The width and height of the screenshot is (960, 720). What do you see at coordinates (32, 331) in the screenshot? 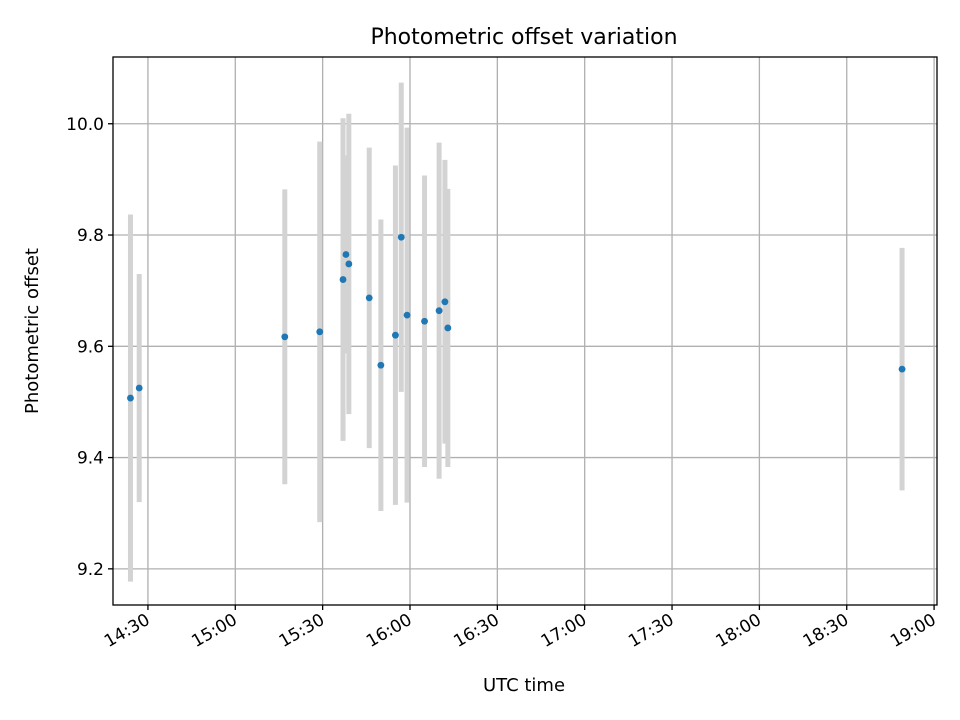
I see `y-axis-label: Photometric offset` at bounding box center [32, 331].